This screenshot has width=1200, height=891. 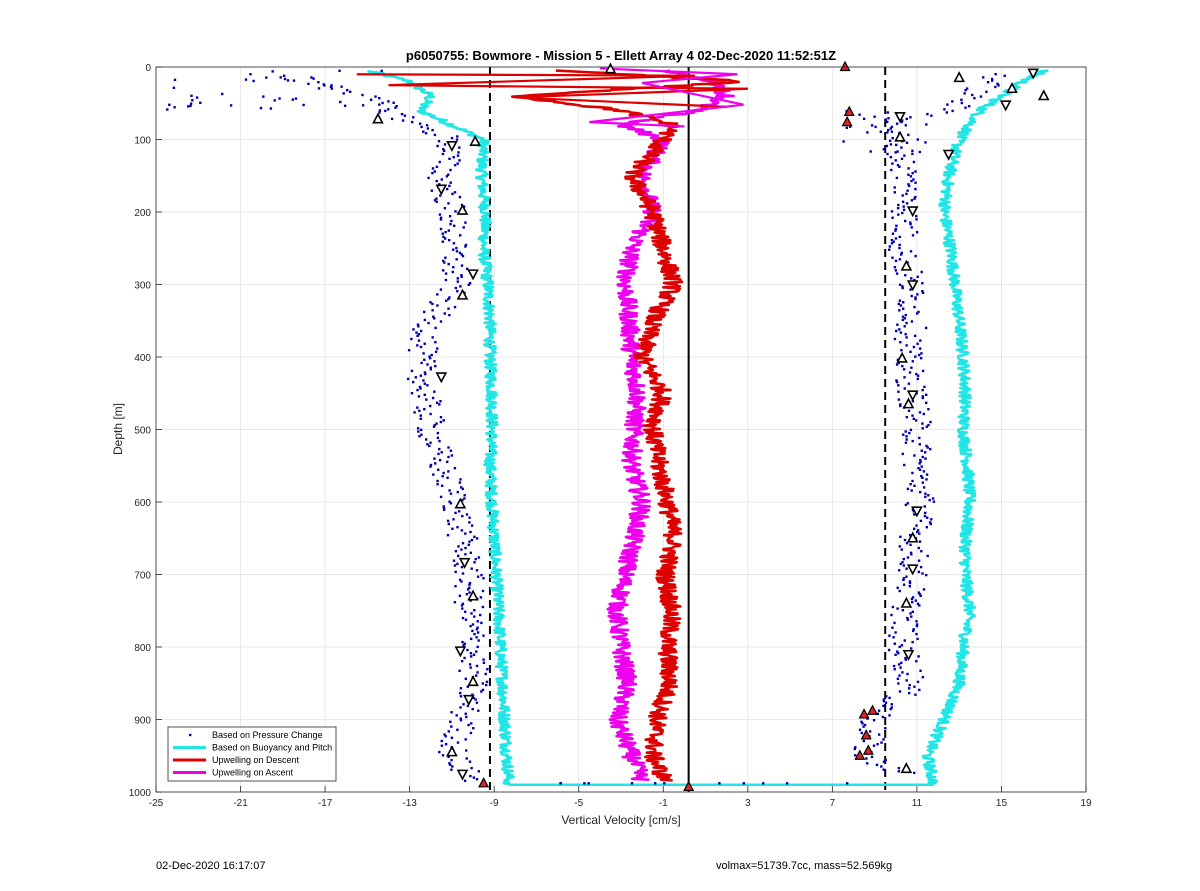 What do you see at coordinates (868, 749) in the screenshot?
I see `red-triangle-marker` at bounding box center [868, 749].